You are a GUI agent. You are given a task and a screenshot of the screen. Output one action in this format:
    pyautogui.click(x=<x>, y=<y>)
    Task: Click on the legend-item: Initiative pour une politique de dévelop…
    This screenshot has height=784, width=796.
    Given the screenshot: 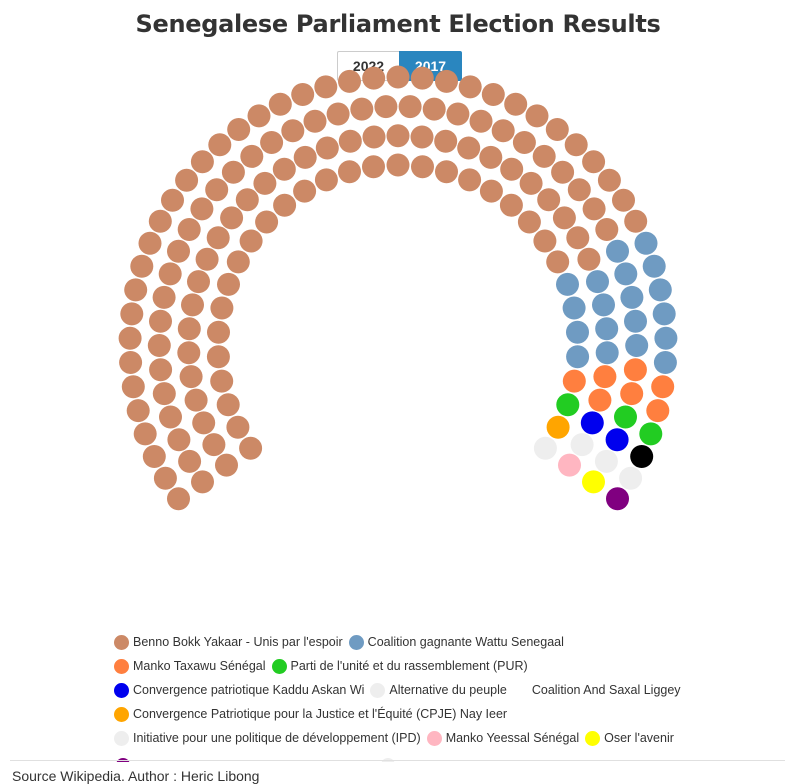 What is the action you would take?
    pyautogui.click(x=267, y=738)
    